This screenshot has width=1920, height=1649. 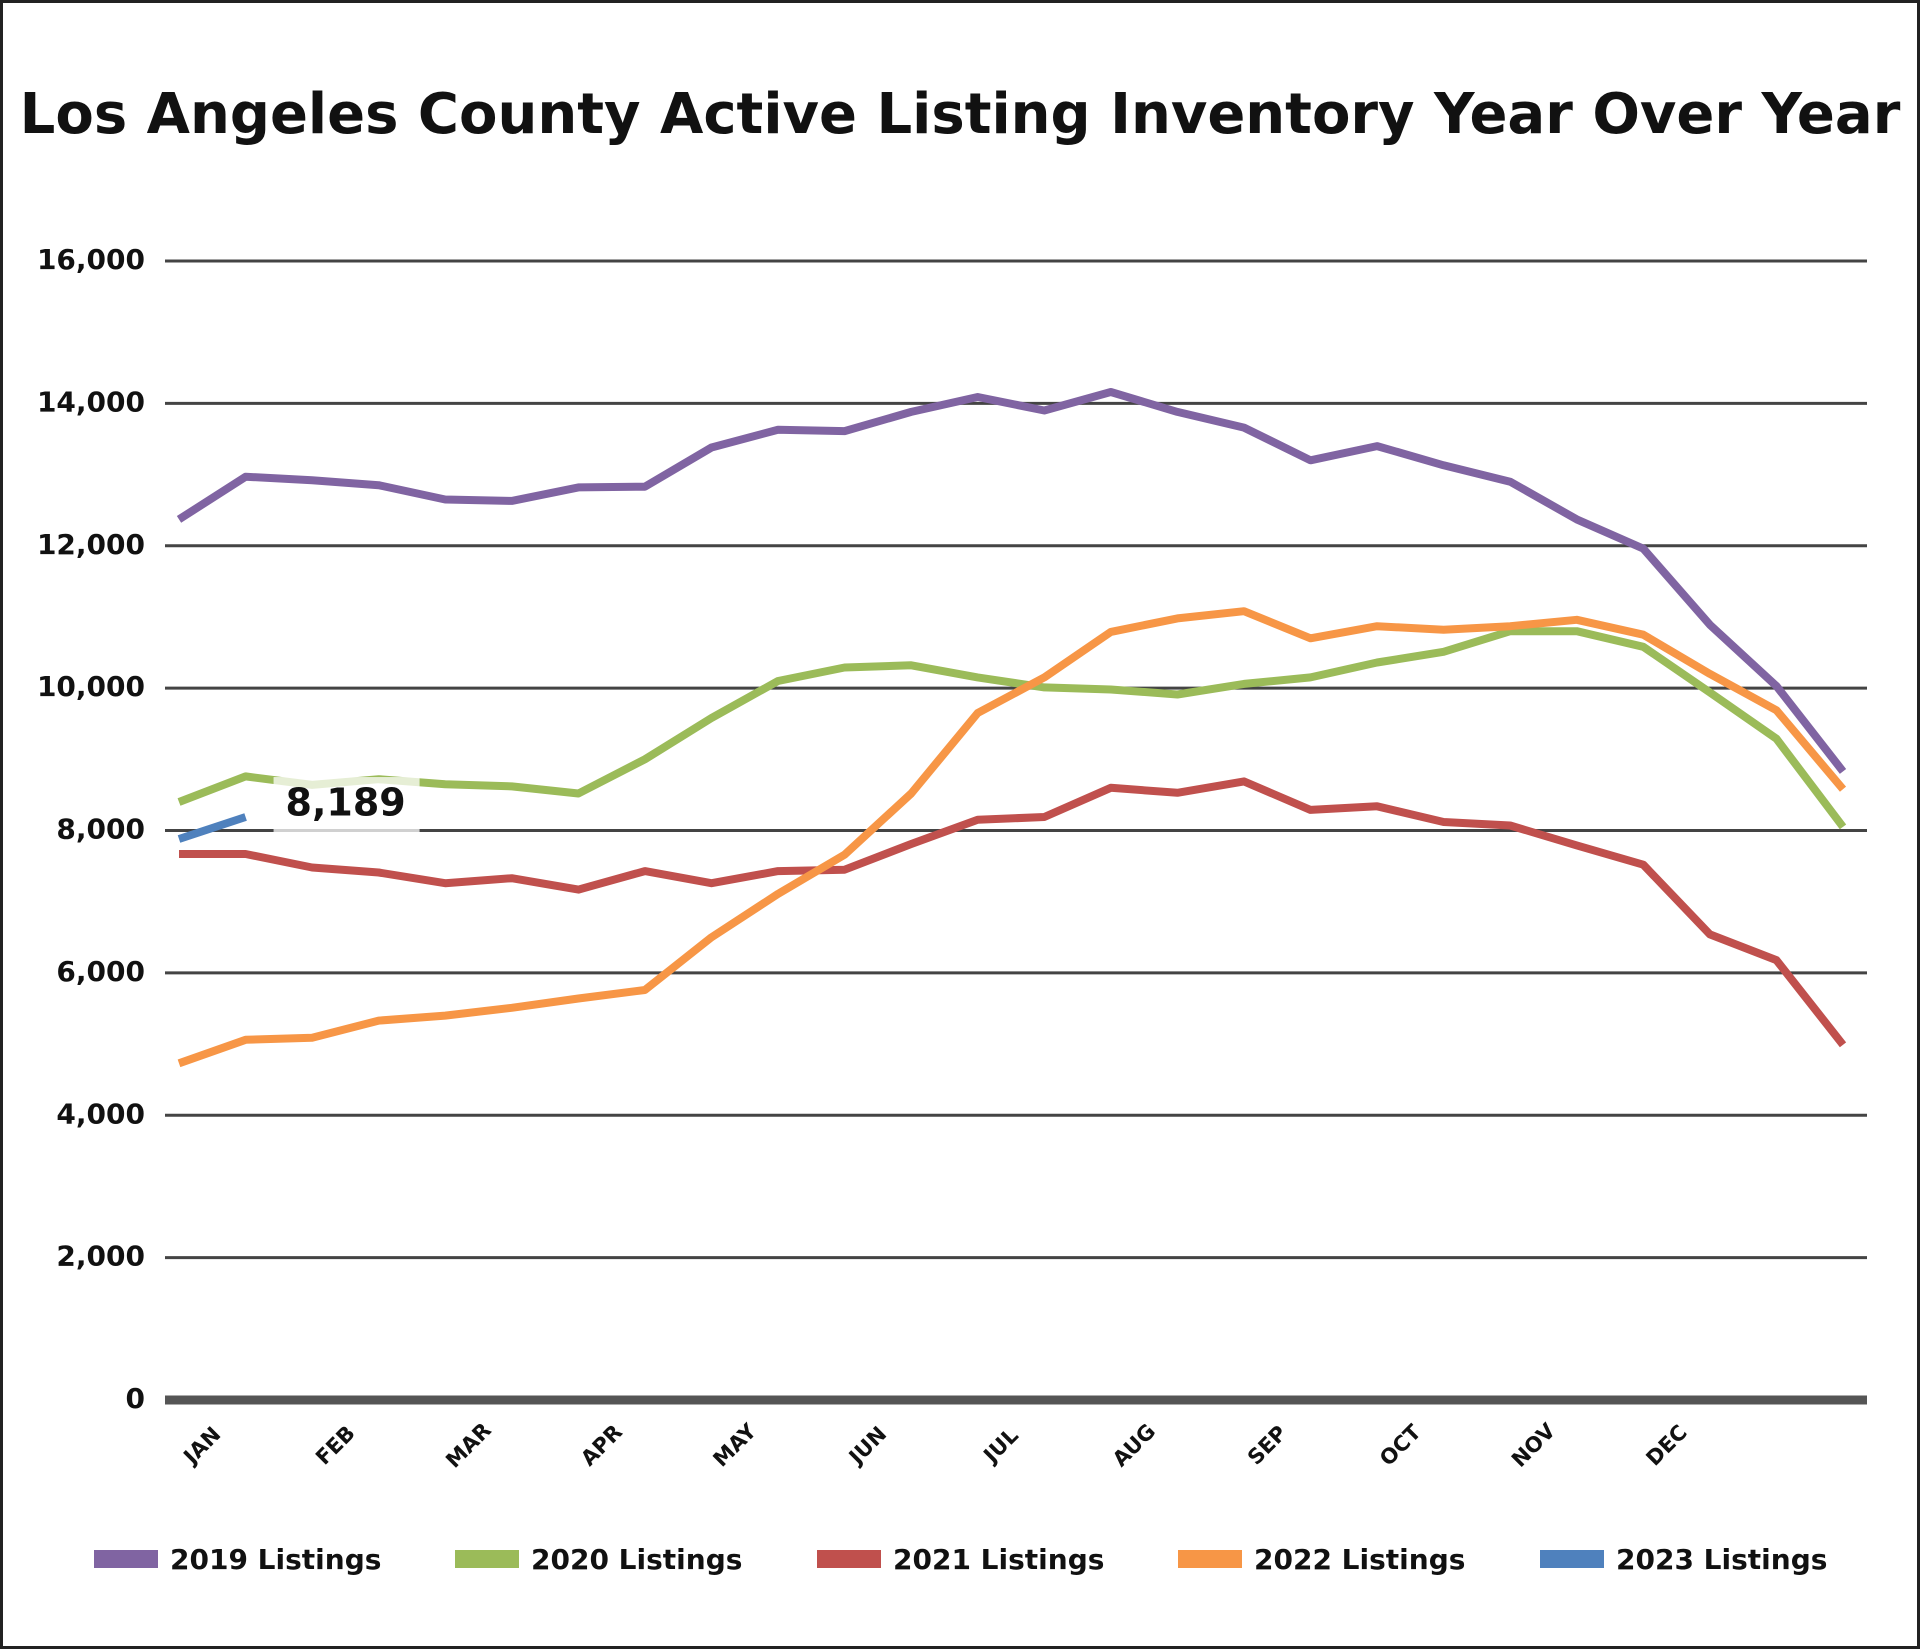 I want to click on y-tick-label: 12,000, so click(x=91, y=544).